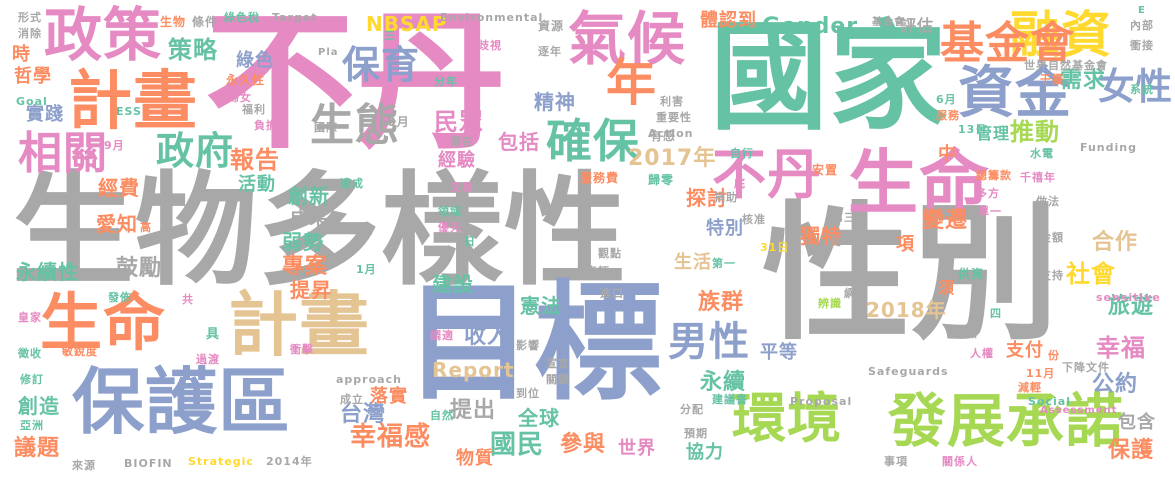 The height and width of the screenshot is (482, 1175). What do you see at coordinates (821, 401) in the screenshot?
I see `word: Proposal` at bounding box center [821, 401].